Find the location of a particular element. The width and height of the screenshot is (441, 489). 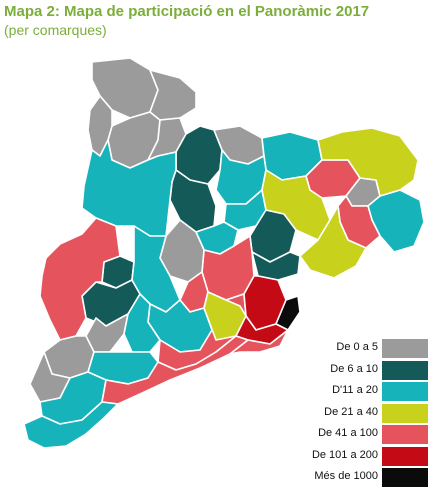

legend-label: De 0 a 5 is located at coordinates (357, 347).